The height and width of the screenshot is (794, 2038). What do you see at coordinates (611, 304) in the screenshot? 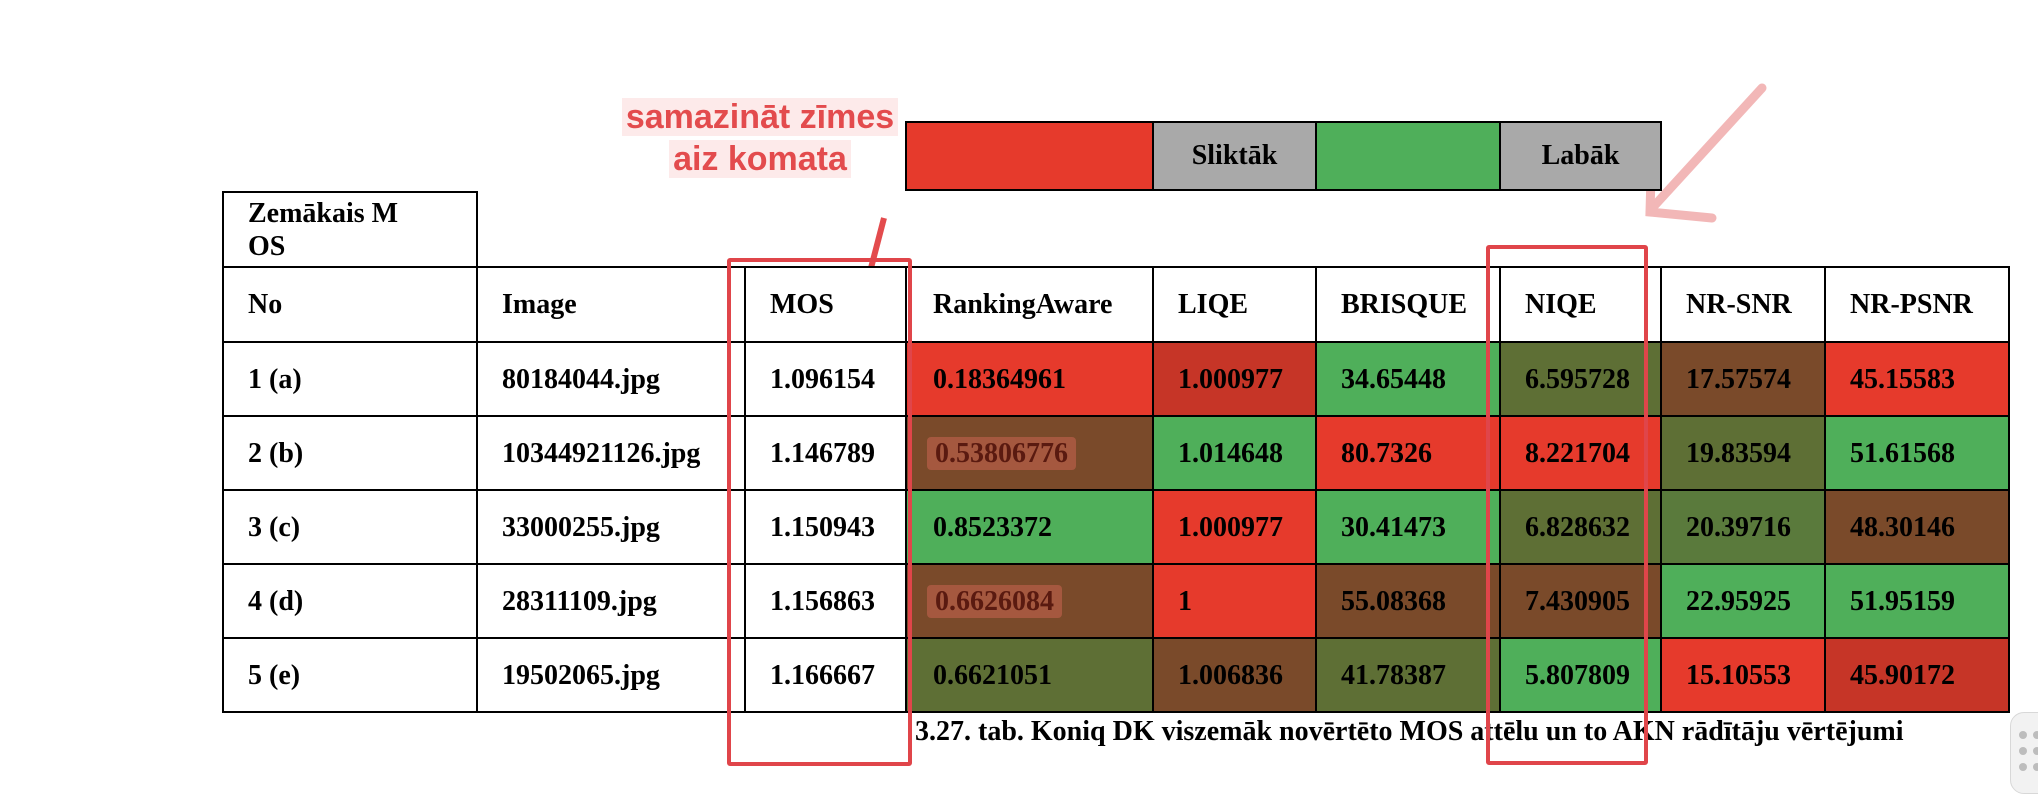
I see `header-image: Image` at bounding box center [611, 304].